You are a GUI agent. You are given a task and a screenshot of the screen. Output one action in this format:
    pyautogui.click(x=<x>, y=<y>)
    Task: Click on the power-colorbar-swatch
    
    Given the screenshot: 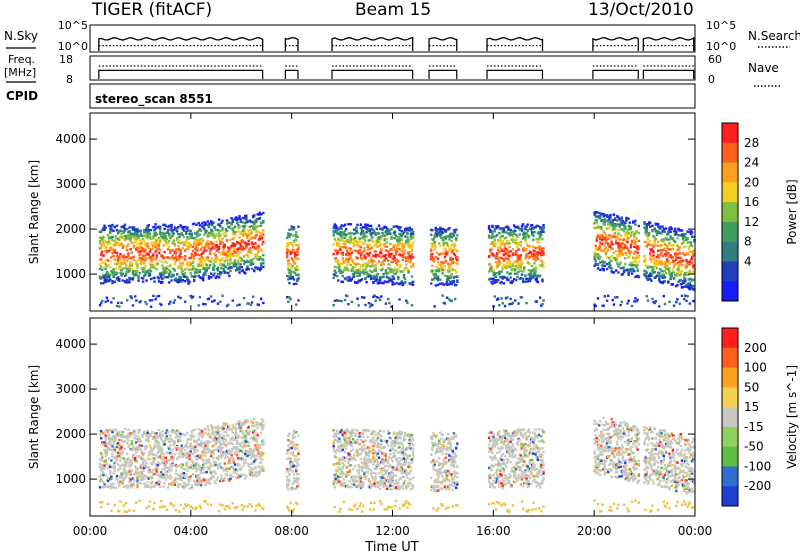 What is the action you would take?
    pyautogui.click(x=730, y=153)
    